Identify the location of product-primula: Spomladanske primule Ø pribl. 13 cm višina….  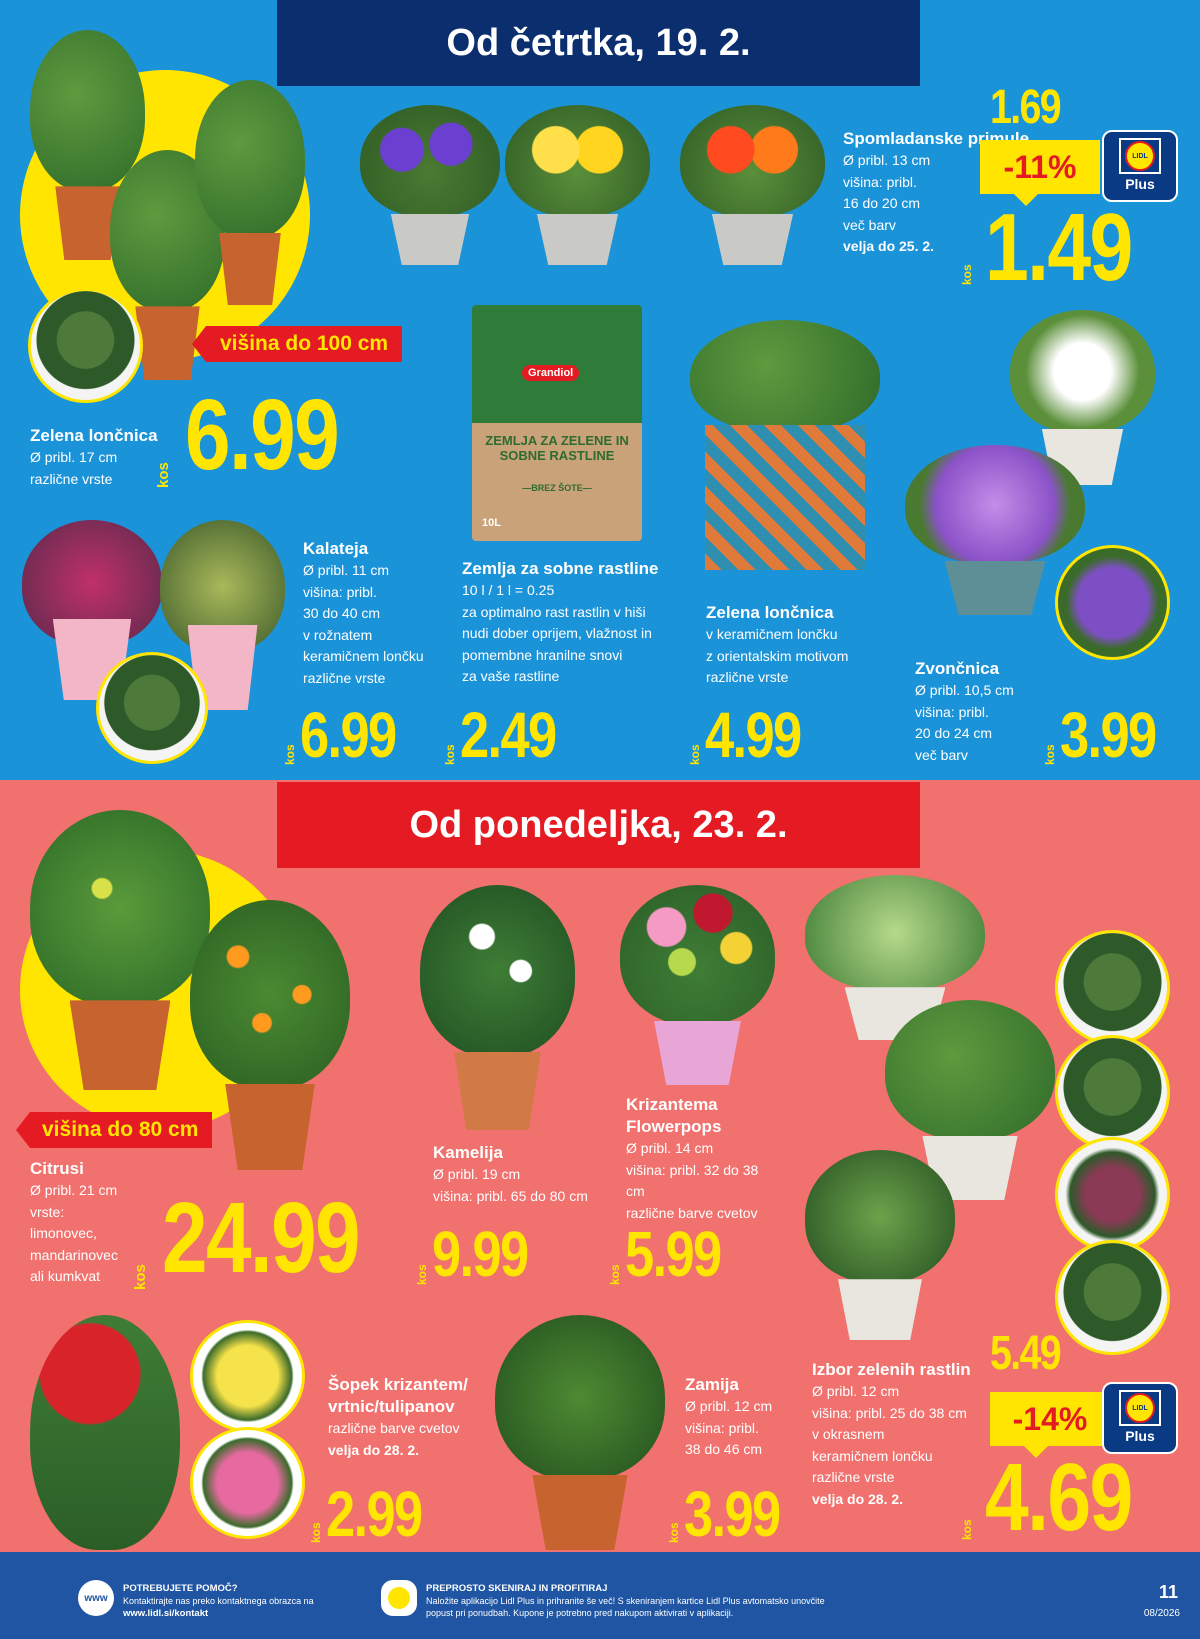
(936, 193).